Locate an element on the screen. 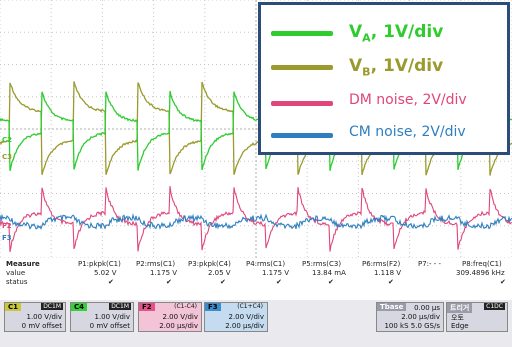  legend-label-vb: VB, 1V/div is located at coordinates (396, 67).